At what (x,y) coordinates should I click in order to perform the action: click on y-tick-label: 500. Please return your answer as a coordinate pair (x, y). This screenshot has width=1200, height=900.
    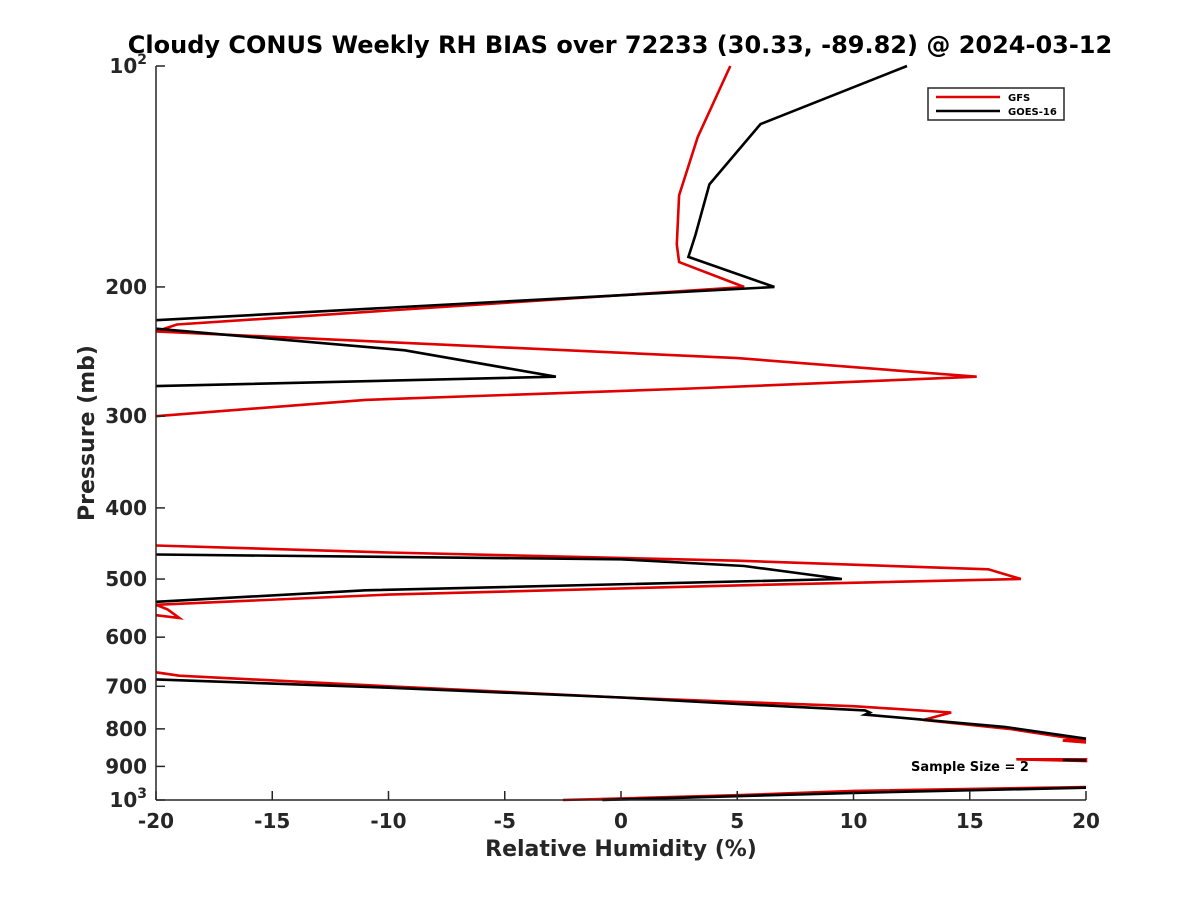
    Looking at the image, I should click on (126, 579).